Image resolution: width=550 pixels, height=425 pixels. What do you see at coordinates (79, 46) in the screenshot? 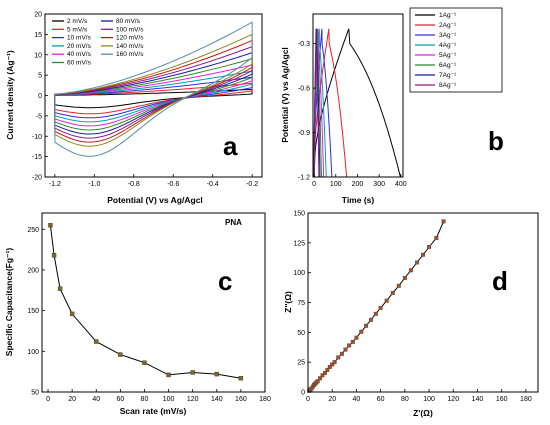
I see `legend-label: 20 mV/s` at bounding box center [79, 46].